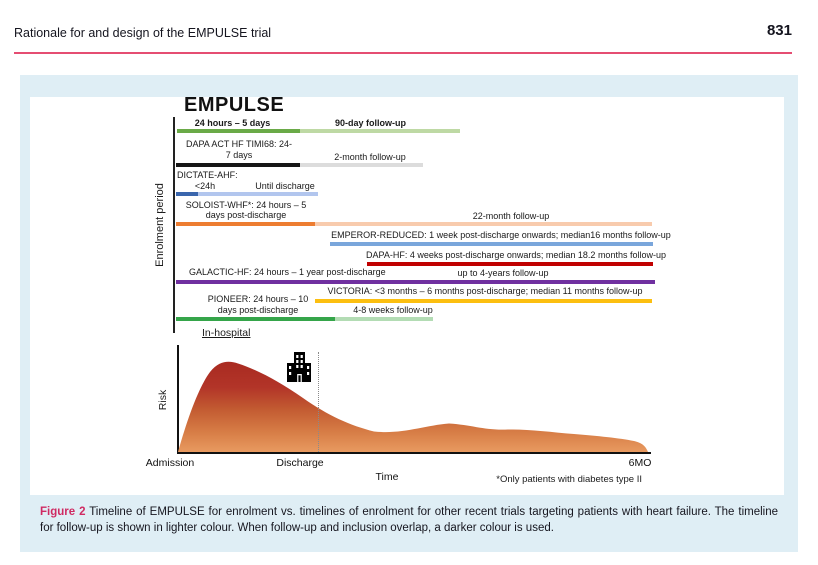 The height and width of the screenshot is (565, 818). What do you see at coordinates (403, 53) in the screenshot?
I see `header-rule` at bounding box center [403, 53].